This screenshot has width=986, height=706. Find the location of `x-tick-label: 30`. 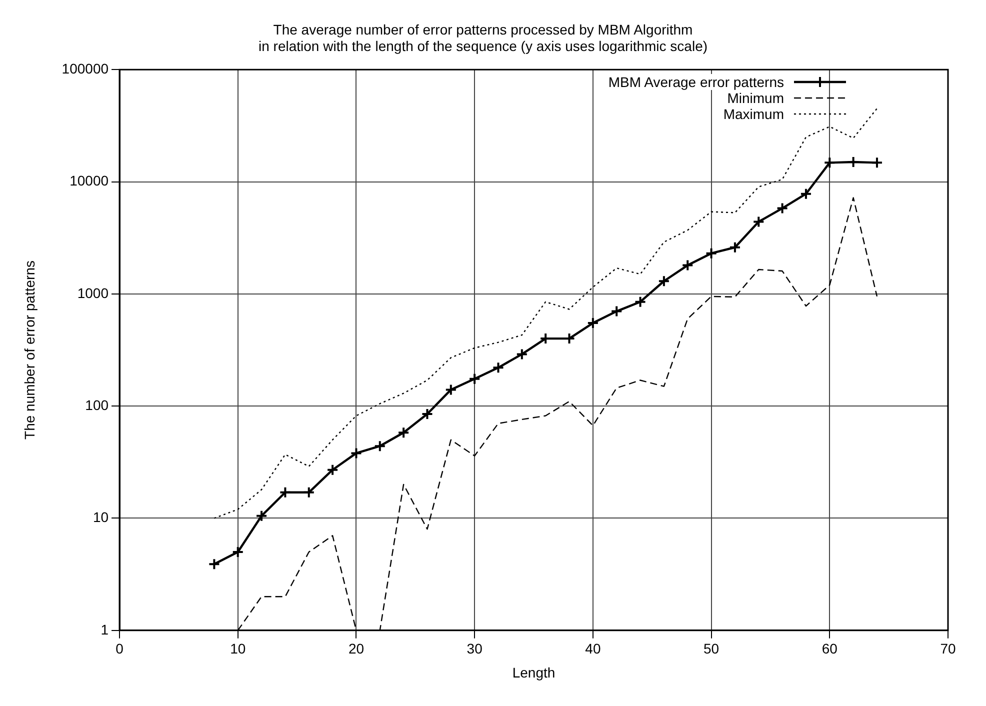

x-tick-label: 30 is located at coordinates (474, 648).